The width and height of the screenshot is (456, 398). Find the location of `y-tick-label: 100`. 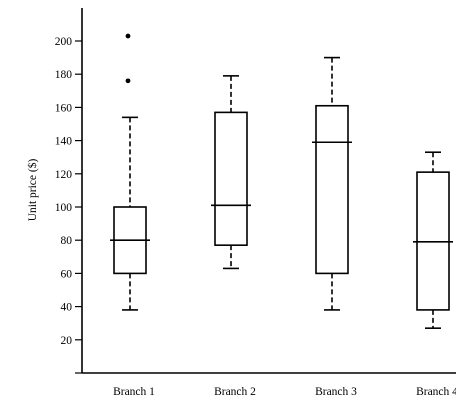

y-tick-label: 100 is located at coordinates (64, 208).